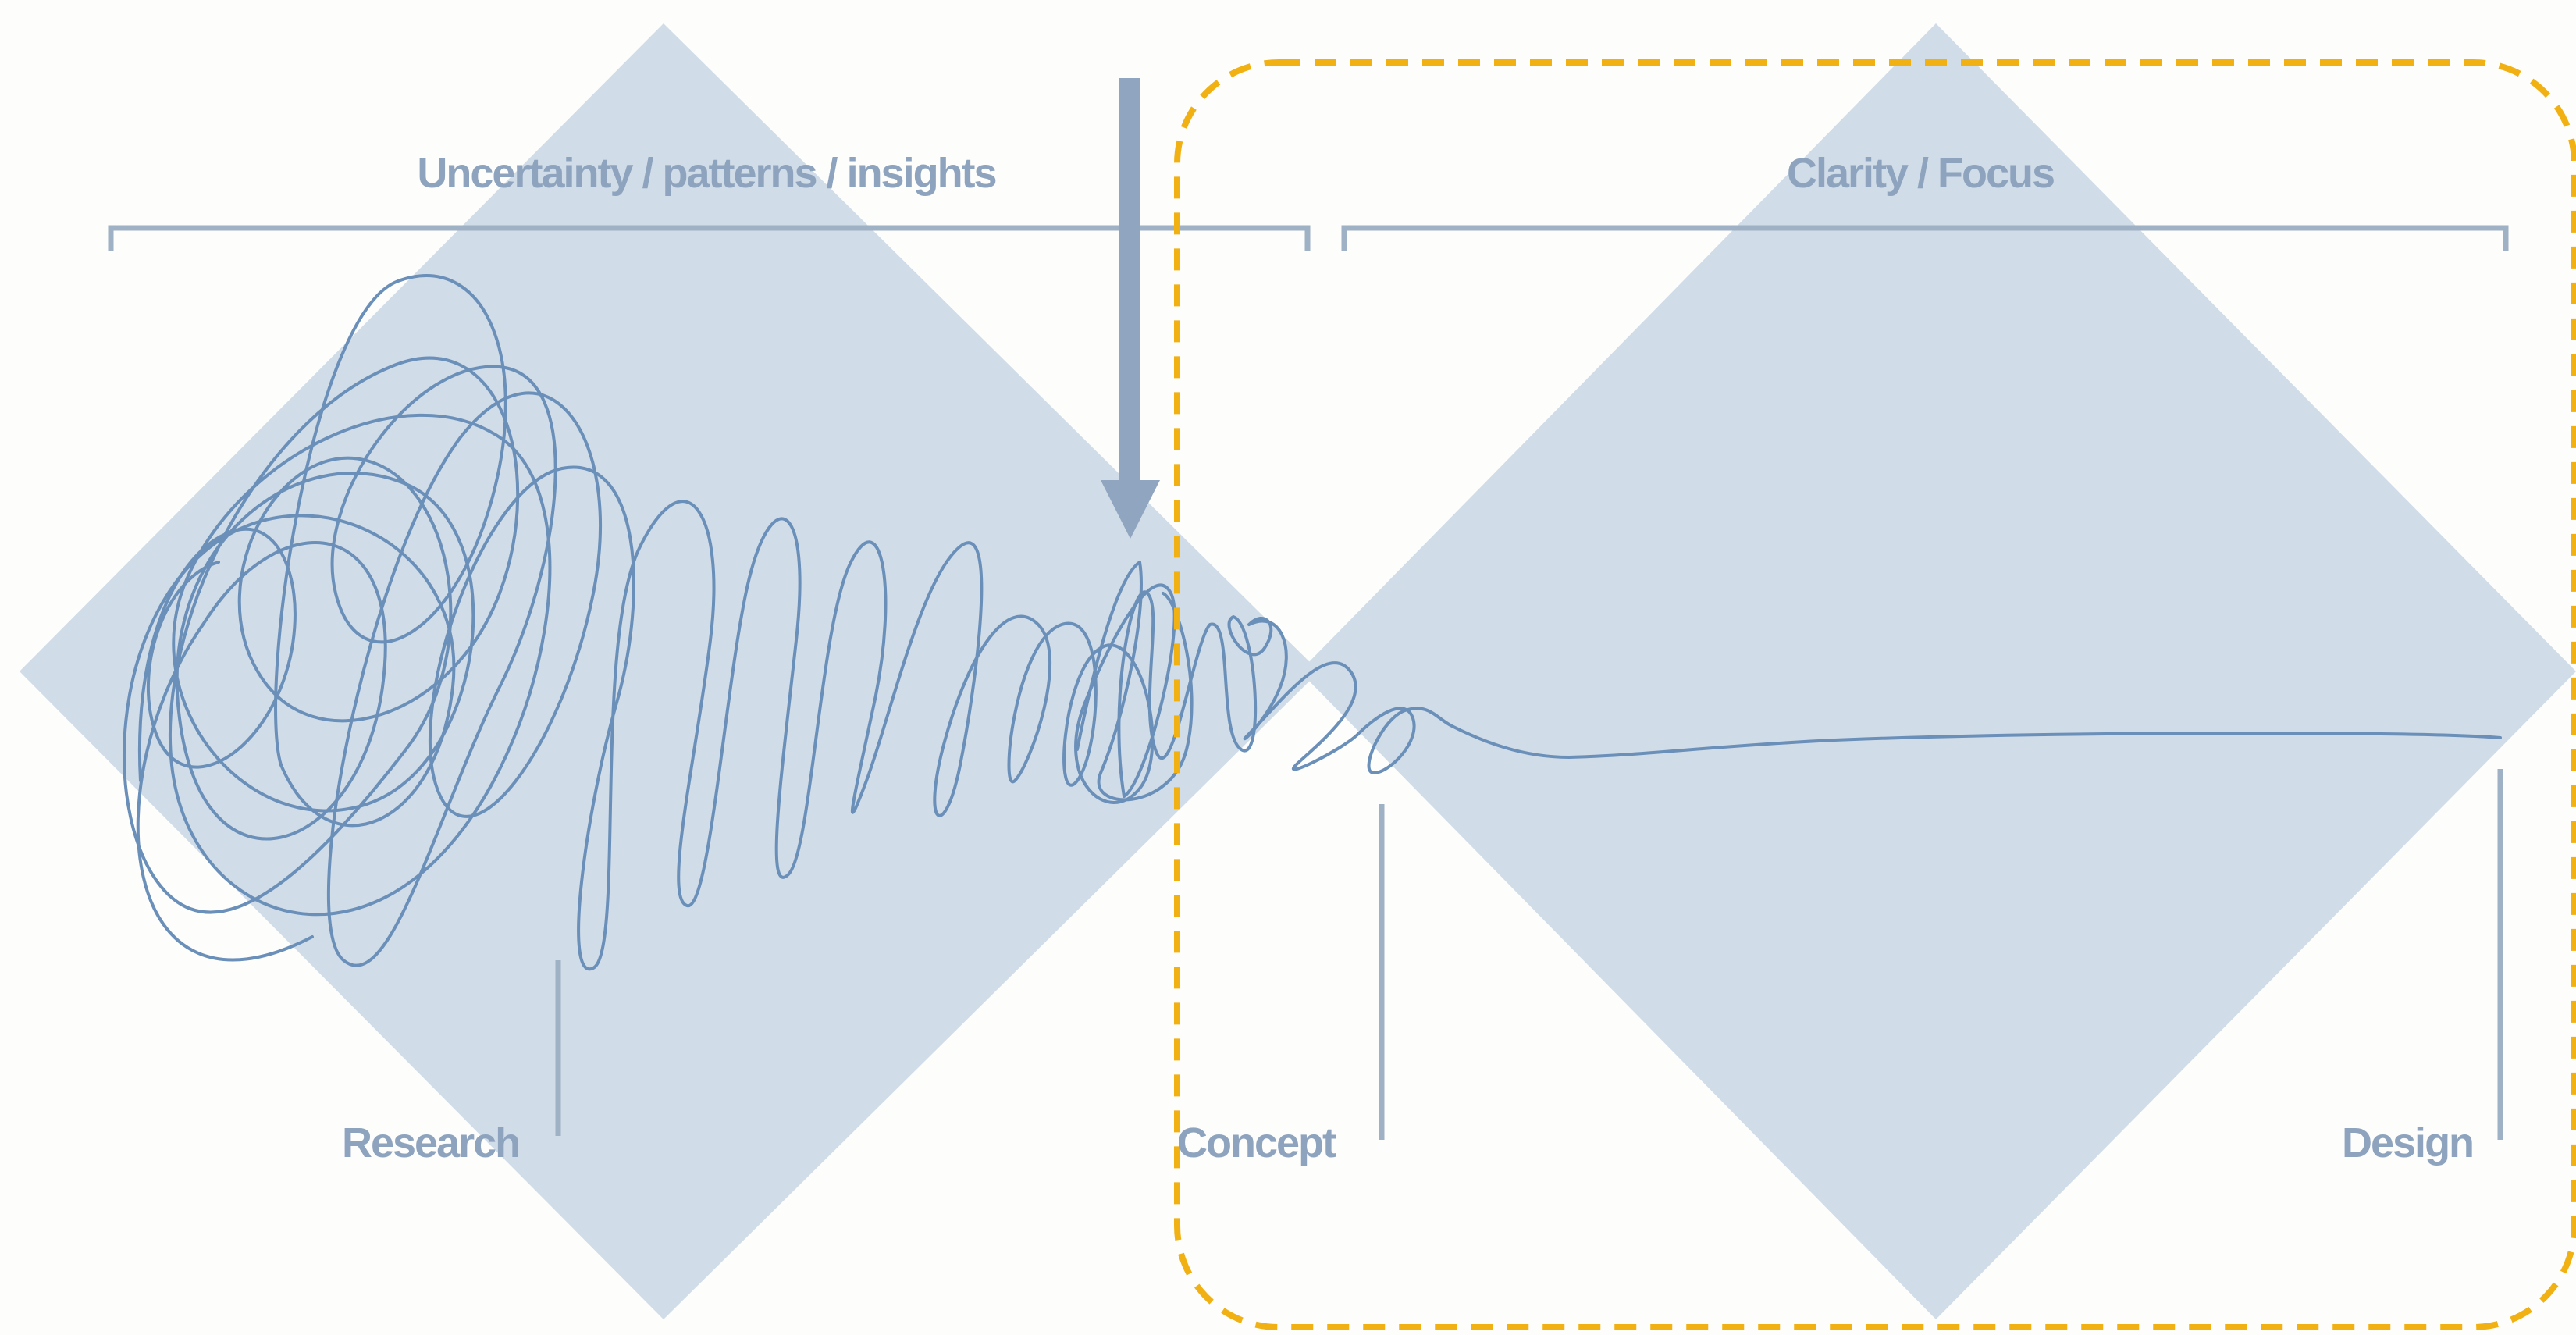 The width and height of the screenshot is (2576, 1335). What do you see at coordinates (1130, 308) in the screenshot?
I see `down-arrow-icon` at bounding box center [1130, 308].